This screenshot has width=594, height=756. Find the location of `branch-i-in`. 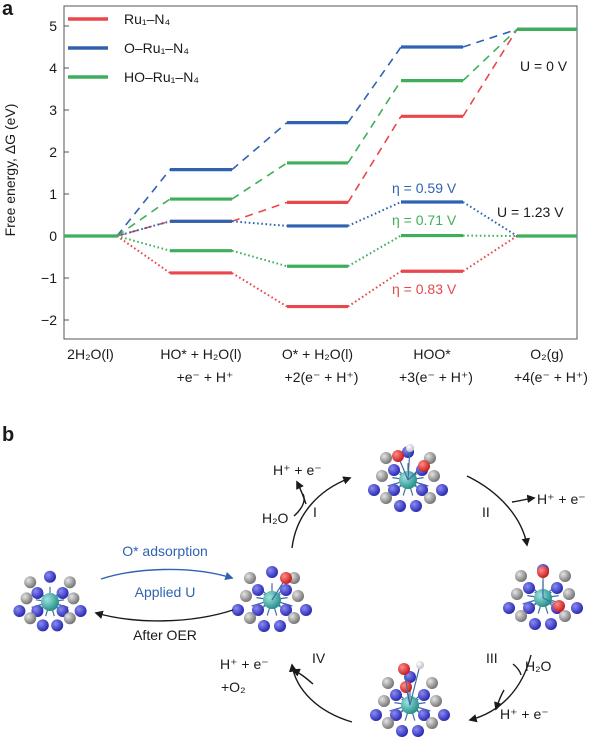

branch-i-in is located at coordinates (299, 505).